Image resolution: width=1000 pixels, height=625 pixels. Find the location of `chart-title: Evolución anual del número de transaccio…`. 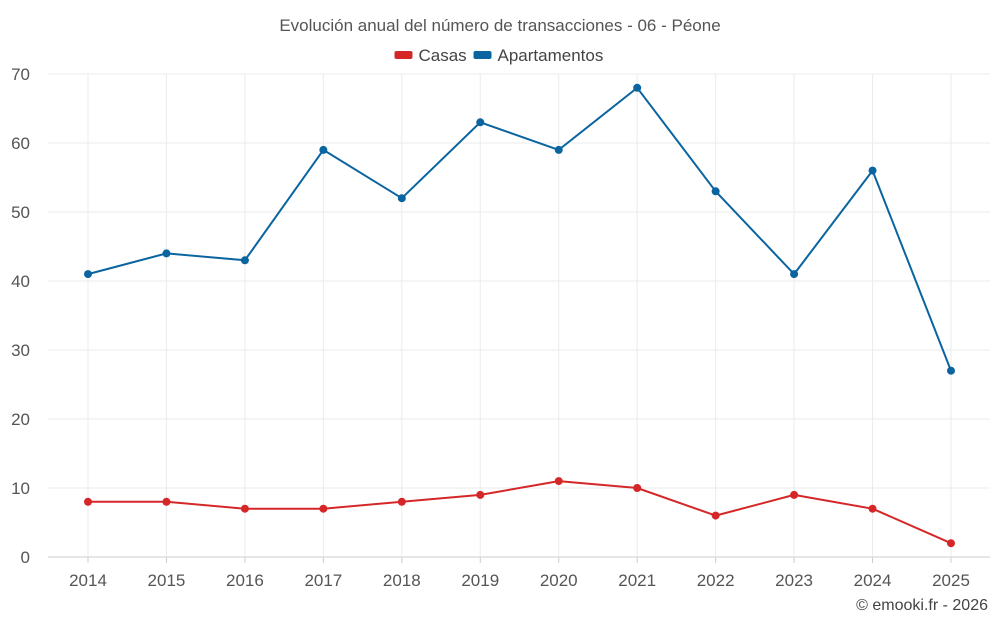

chart-title: Evolución anual del número de transaccio… is located at coordinates (499, 25).